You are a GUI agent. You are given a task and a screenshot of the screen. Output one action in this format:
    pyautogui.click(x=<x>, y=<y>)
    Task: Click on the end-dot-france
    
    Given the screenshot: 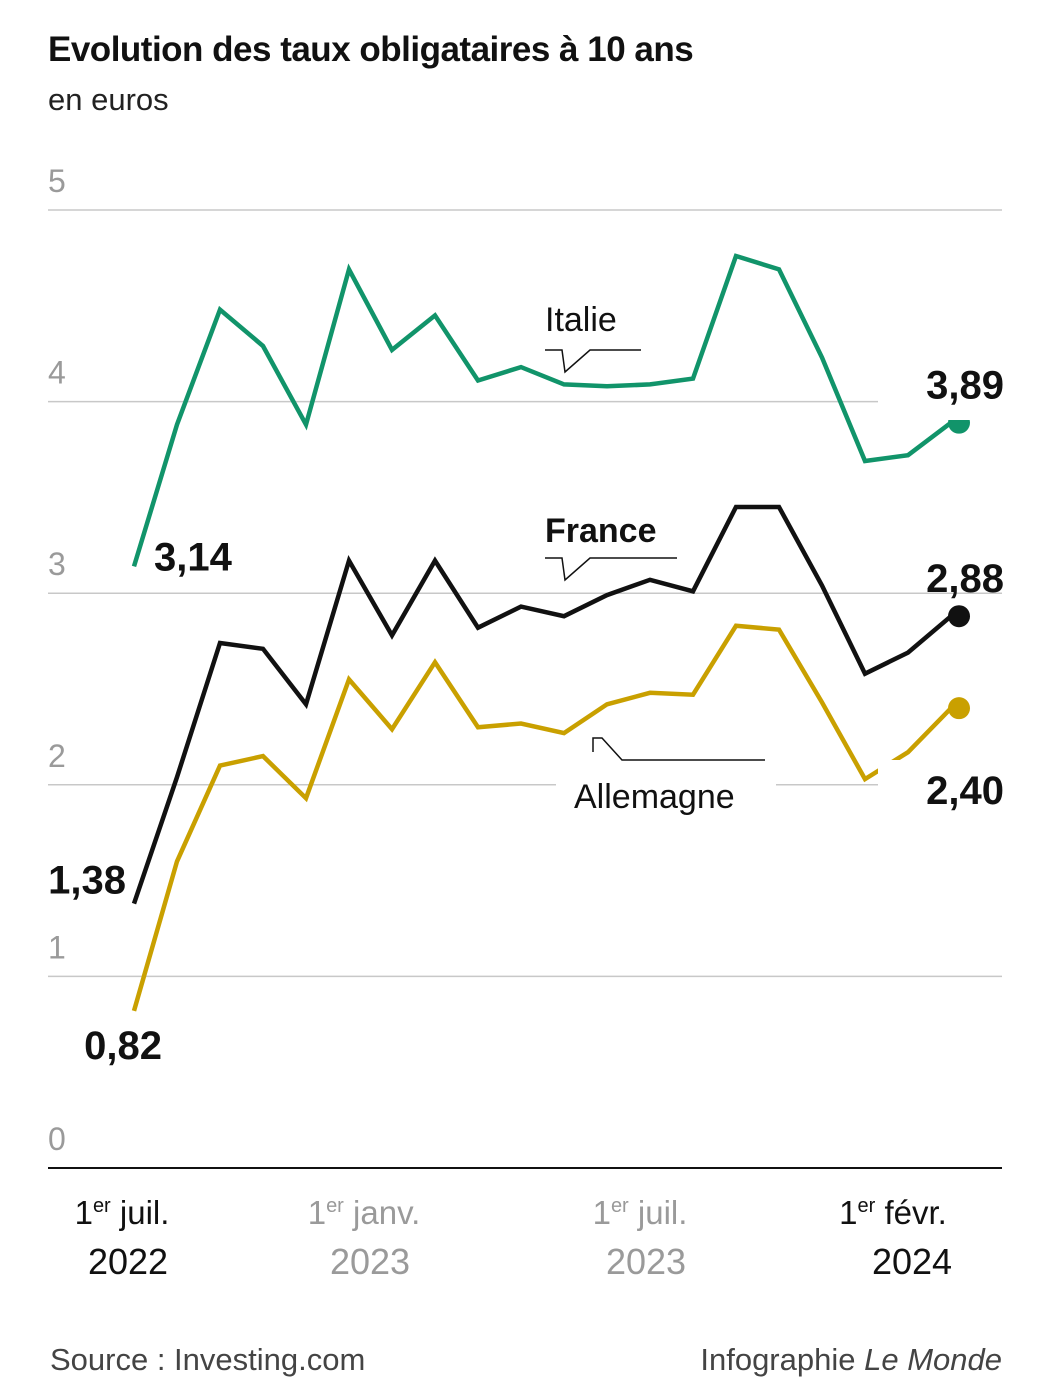 What is the action you would take?
    pyautogui.click(x=959, y=616)
    